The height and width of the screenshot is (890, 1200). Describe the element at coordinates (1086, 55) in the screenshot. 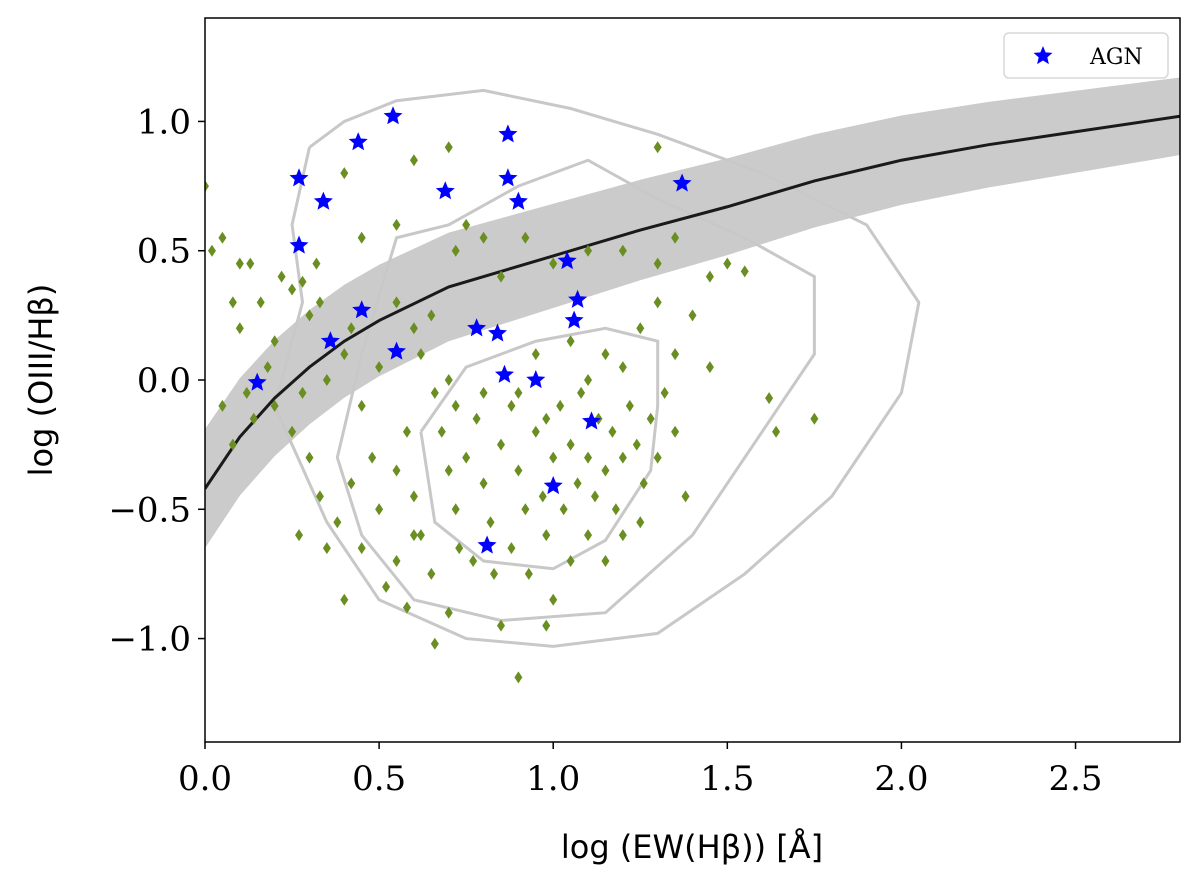

I see `legend-box` at that location.